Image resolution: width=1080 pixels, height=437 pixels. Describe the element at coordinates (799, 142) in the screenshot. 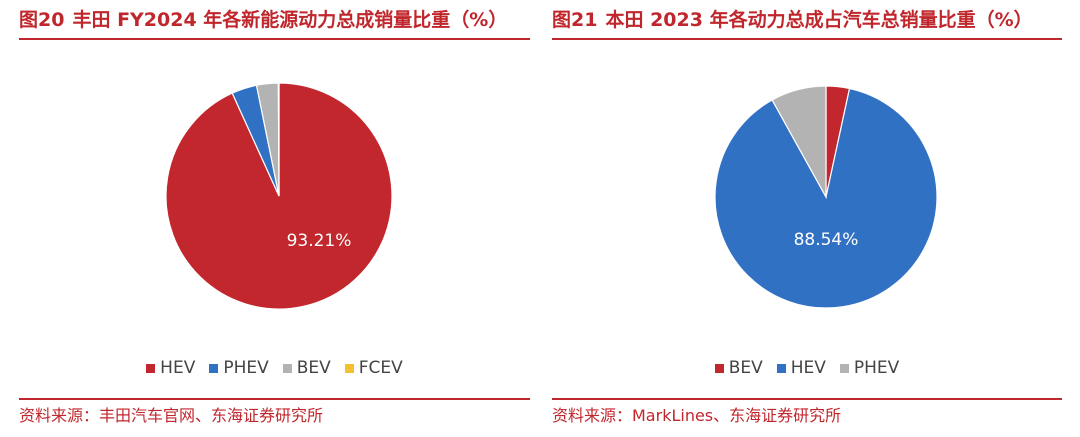

I see `pie-slice-phev` at that location.